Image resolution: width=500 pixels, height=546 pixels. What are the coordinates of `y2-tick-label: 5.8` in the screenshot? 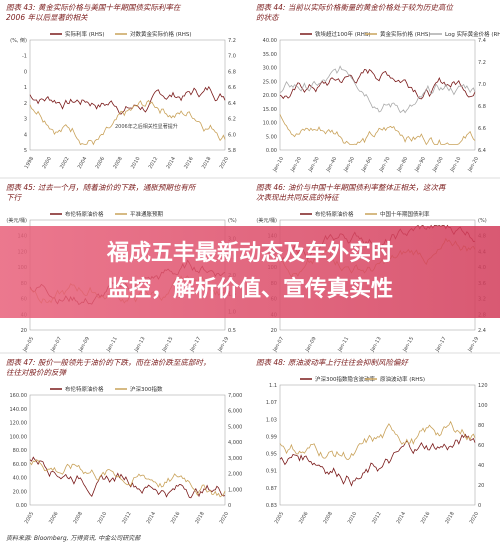 It's located at (232, 151).